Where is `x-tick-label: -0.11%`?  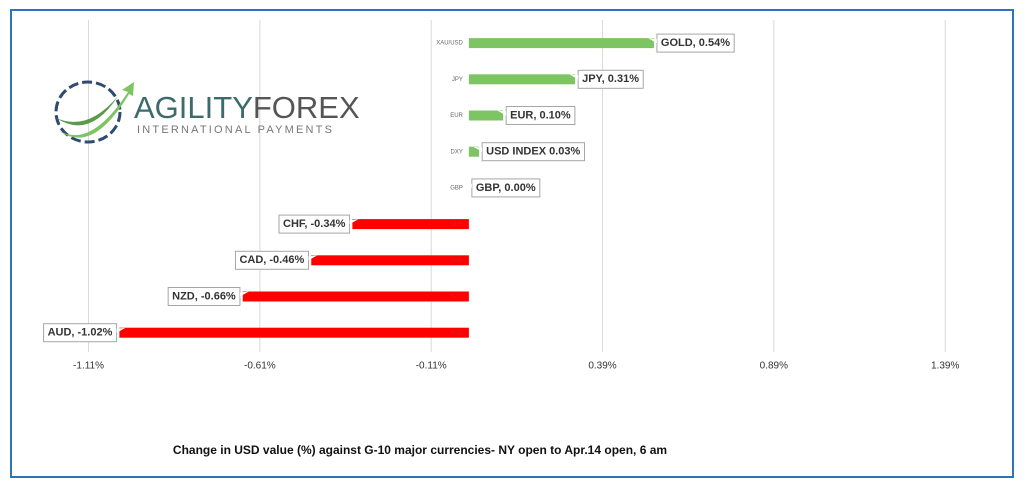
x-tick-label: -0.11% is located at coordinates (431, 366).